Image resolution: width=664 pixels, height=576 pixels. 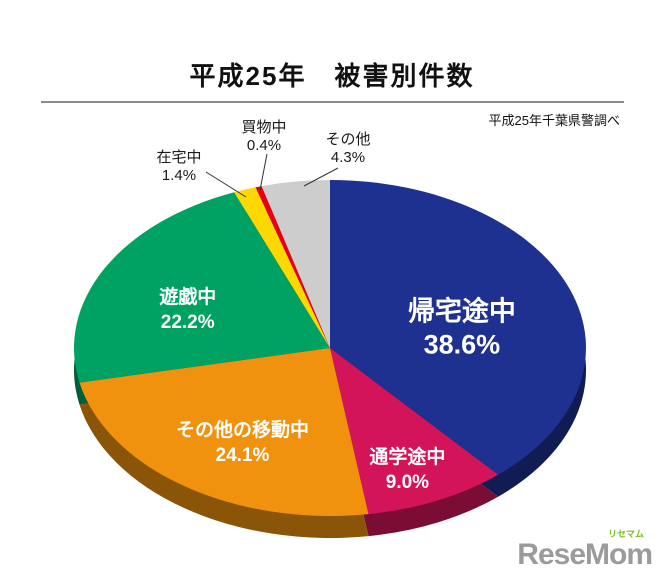 I want to click on slice-label-0: 帰宅途中 38.6%, so click(x=462, y=328).